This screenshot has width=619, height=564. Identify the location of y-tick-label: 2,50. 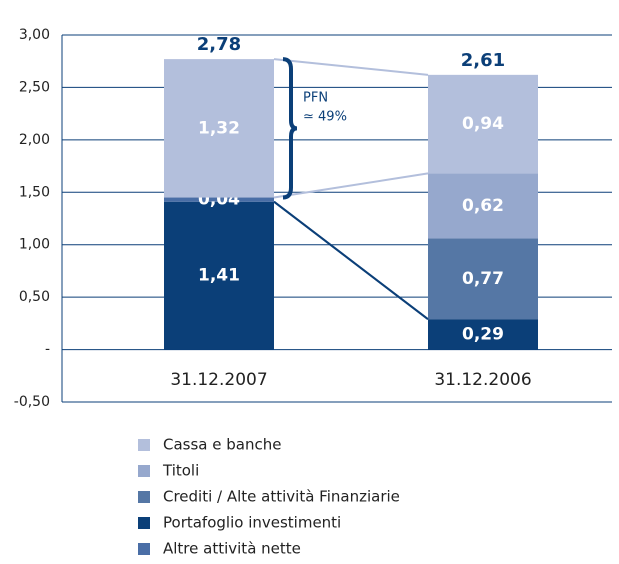
(34, 87).